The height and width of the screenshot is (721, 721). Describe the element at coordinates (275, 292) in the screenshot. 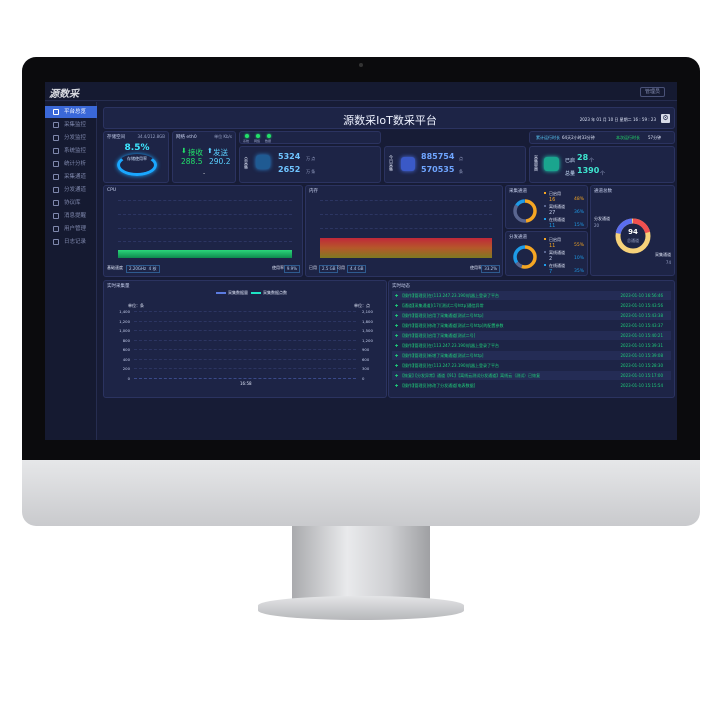

I see `legend-label-2: 采集数据点数` at that location.